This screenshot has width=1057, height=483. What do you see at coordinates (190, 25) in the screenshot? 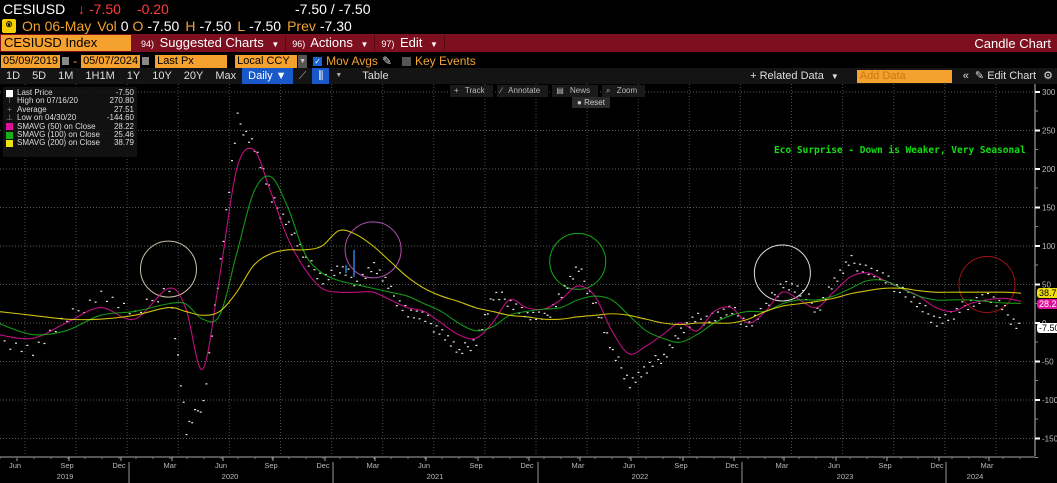
I see `high-label: H` at bounding box center [190, 25].